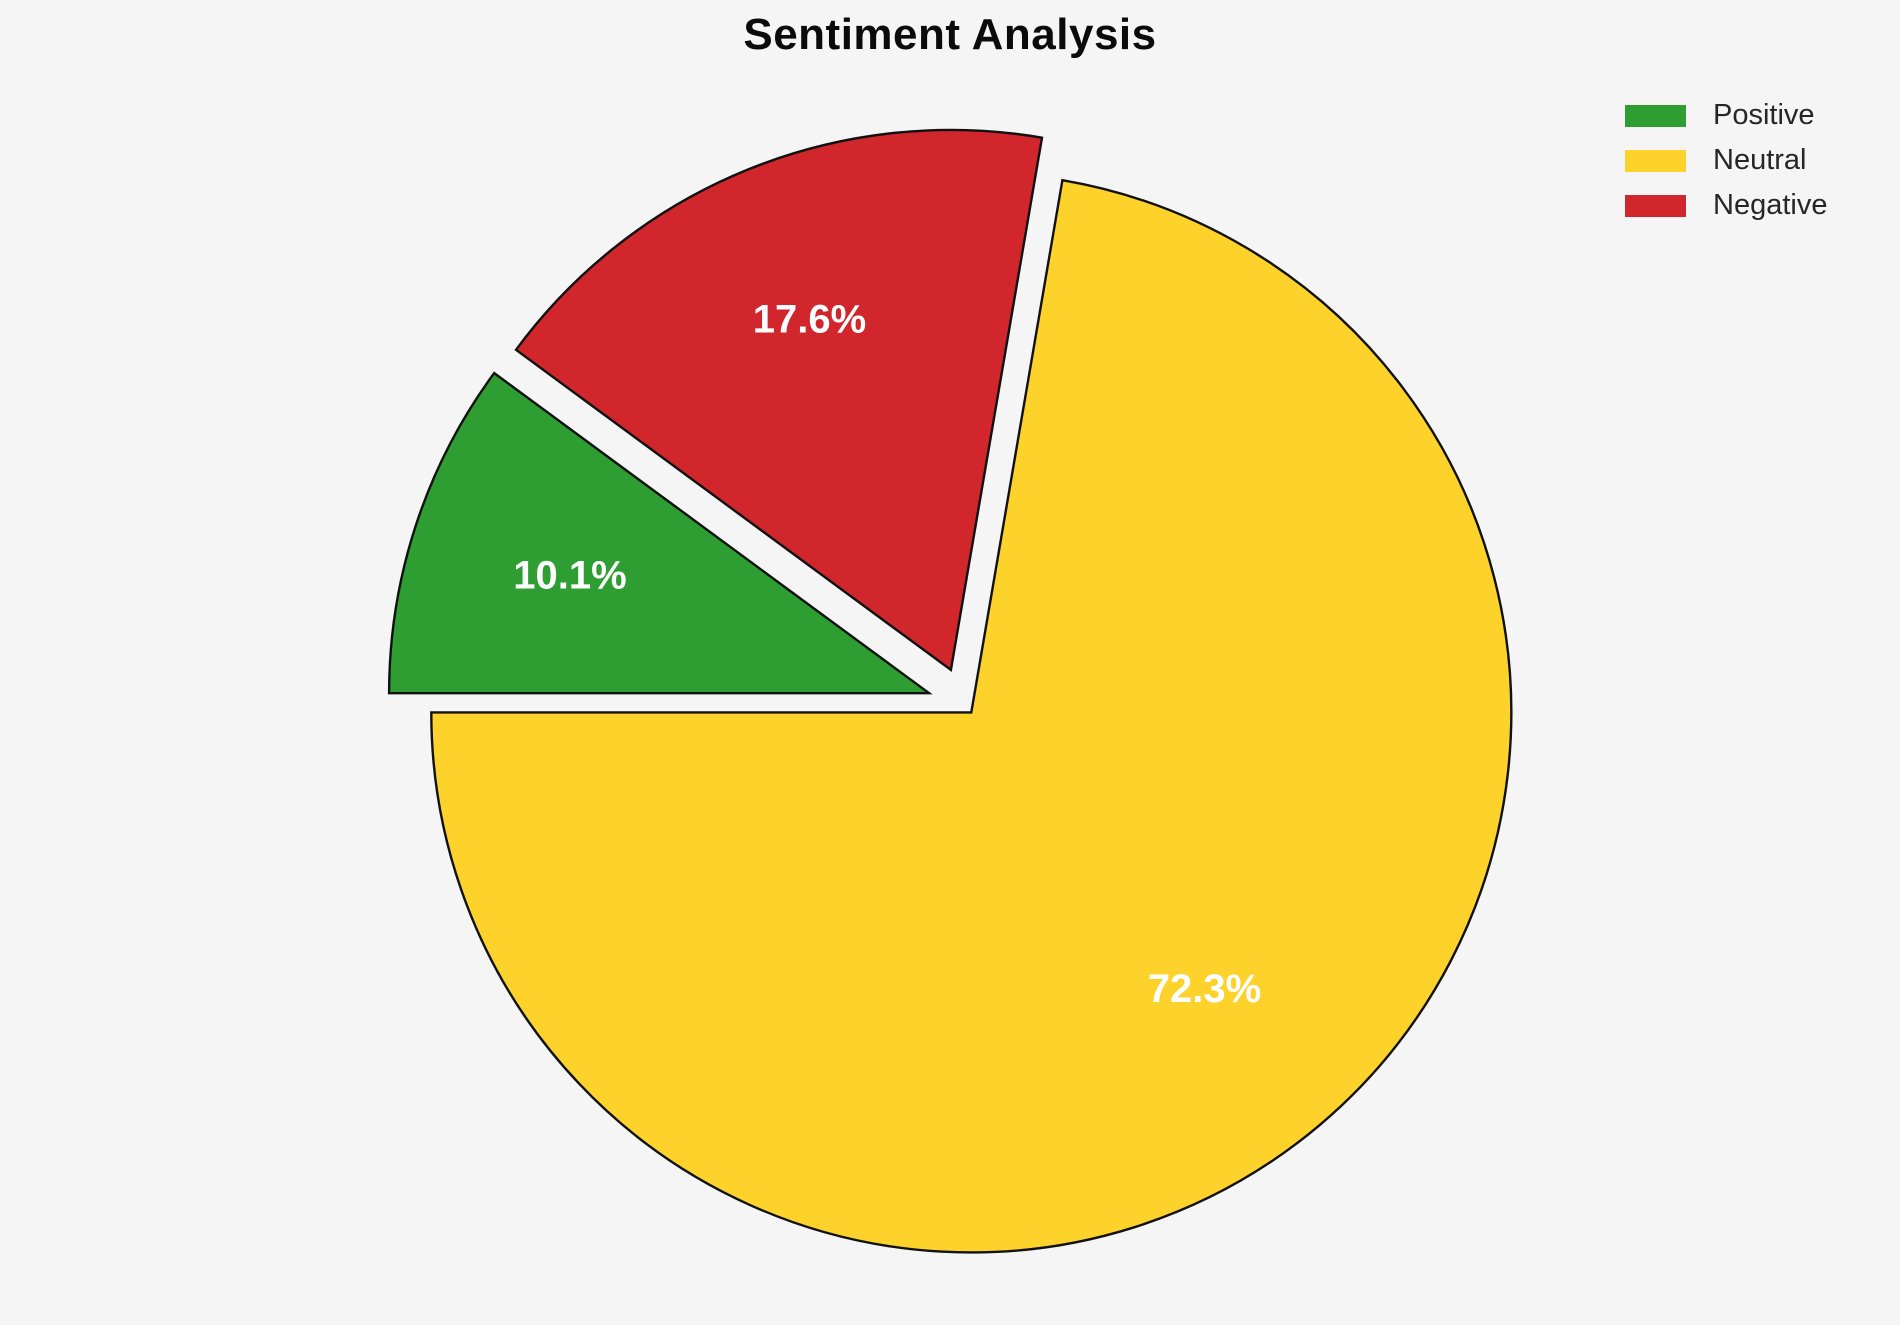 This screenshot has height=1325, width=1900. Describe the element at coordinates (569, 575) in the screenshot. I see `slice-label-positive: 10.1%` at that location.